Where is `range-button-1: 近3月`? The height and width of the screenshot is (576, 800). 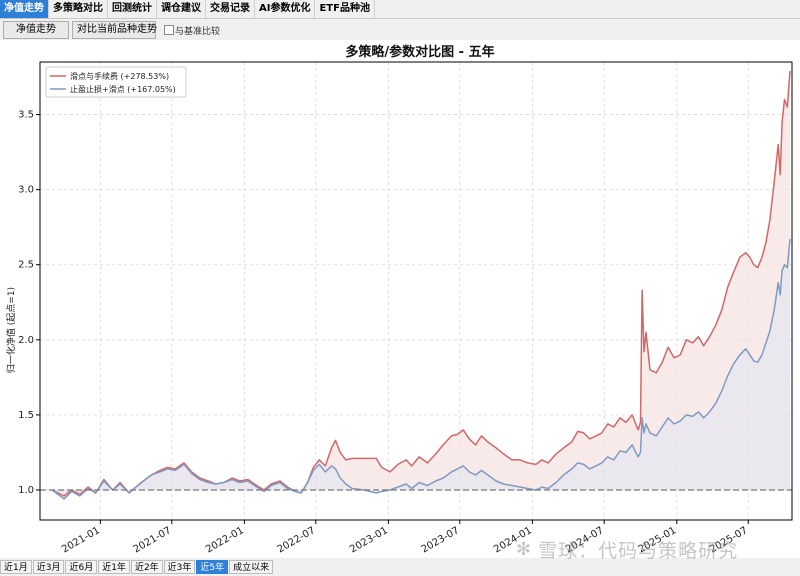 range-button-1: 近3月 is located at coordinates (48, 567).